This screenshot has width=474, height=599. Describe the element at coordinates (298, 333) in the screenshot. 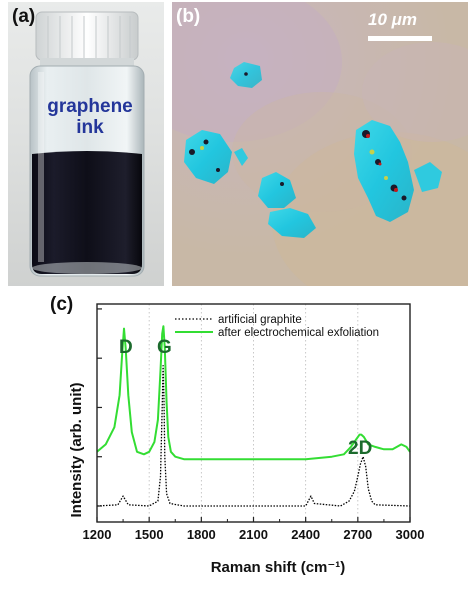

I see `legend-label-exfoliation: after electrochemical exfoliation` at that location.